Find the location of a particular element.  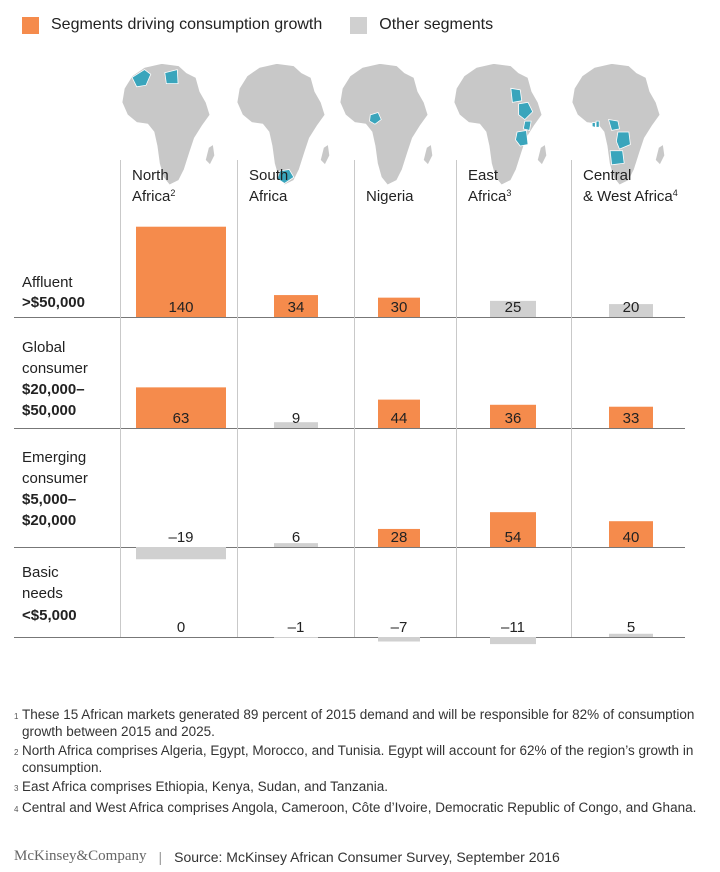

legend-label-other: Other segments is located at coordinates (436, 24).